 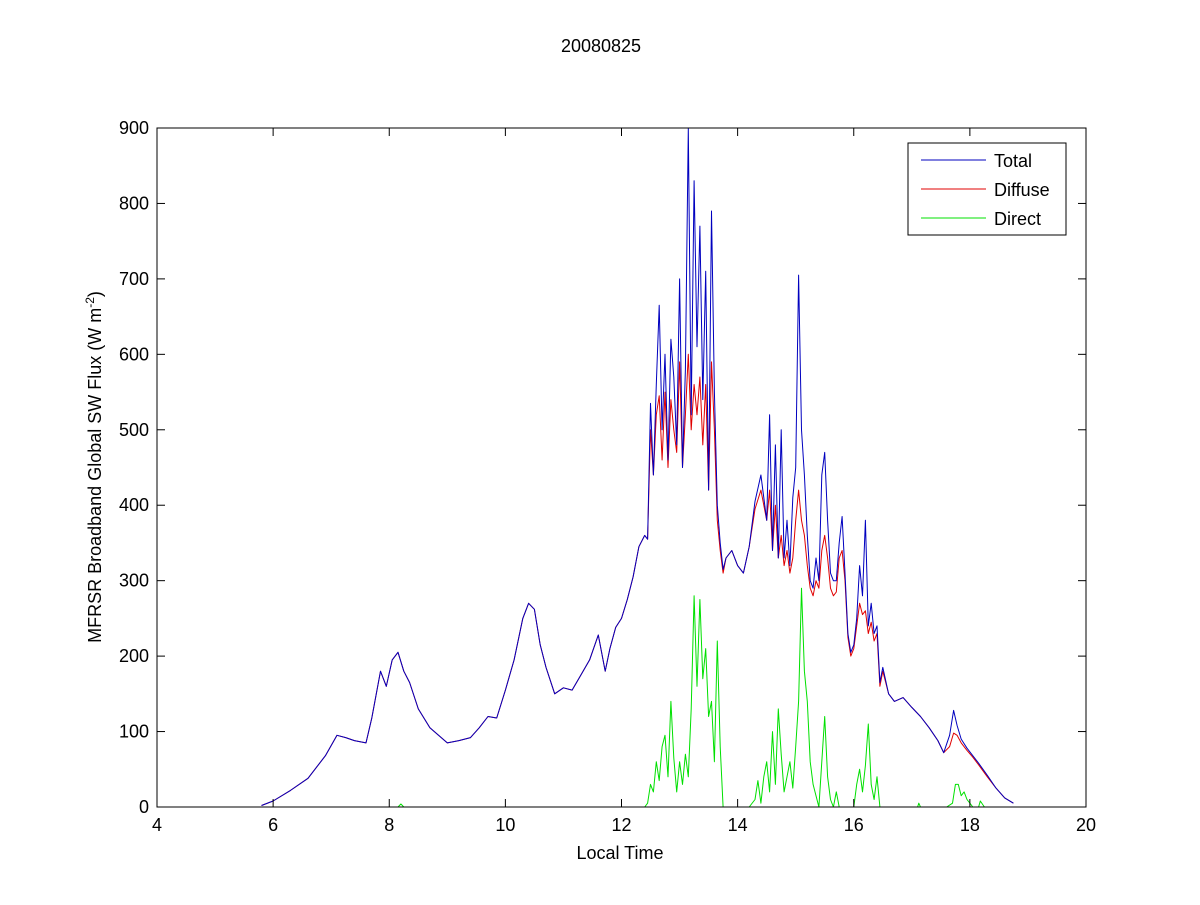 I want to click on x-tick-label: 20, so click(x=1086, y=825).